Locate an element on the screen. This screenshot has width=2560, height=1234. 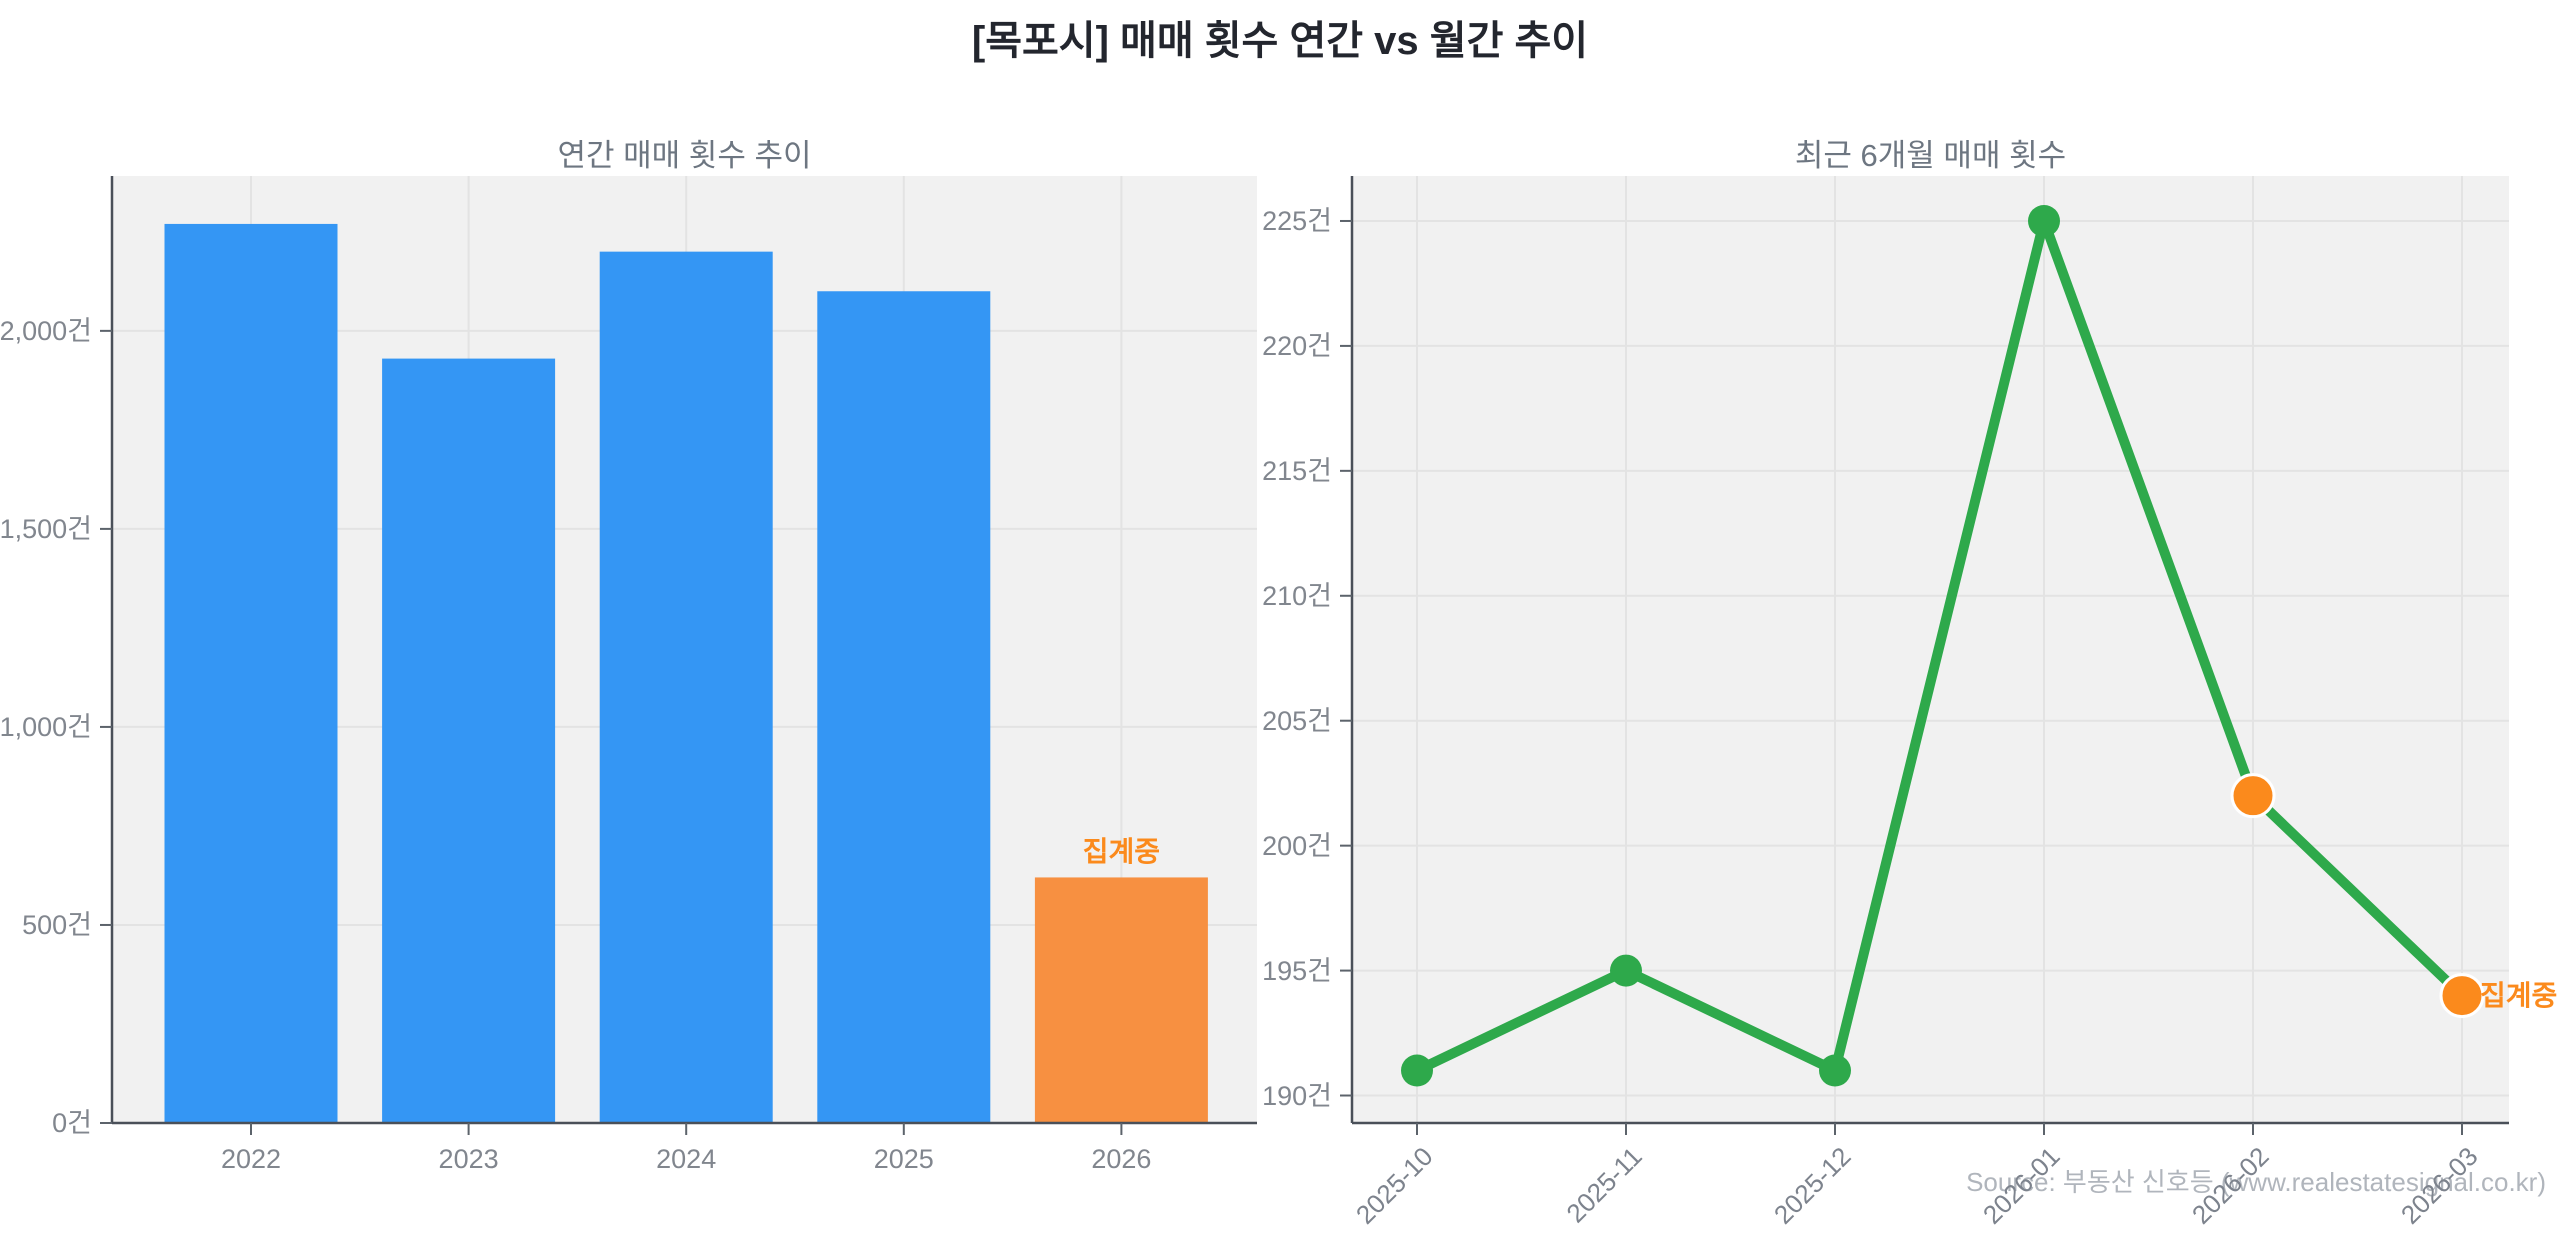
annual-chart-title: 연간 매매 횟수 추이 is located at coordinates (684, 155).